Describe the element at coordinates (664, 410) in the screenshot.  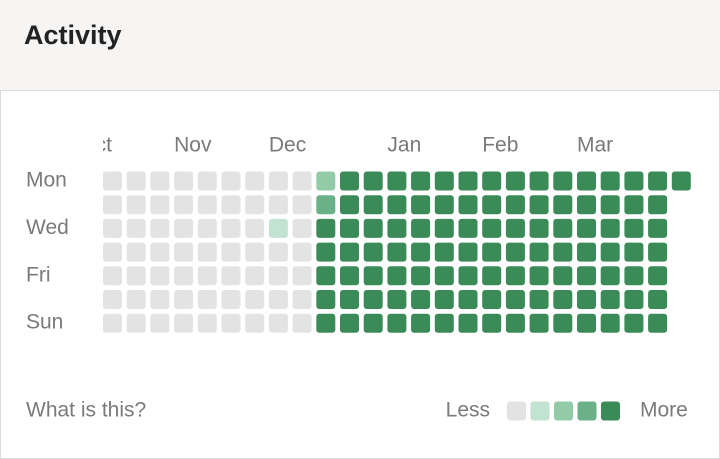
I see `legend-more: More` at that location.